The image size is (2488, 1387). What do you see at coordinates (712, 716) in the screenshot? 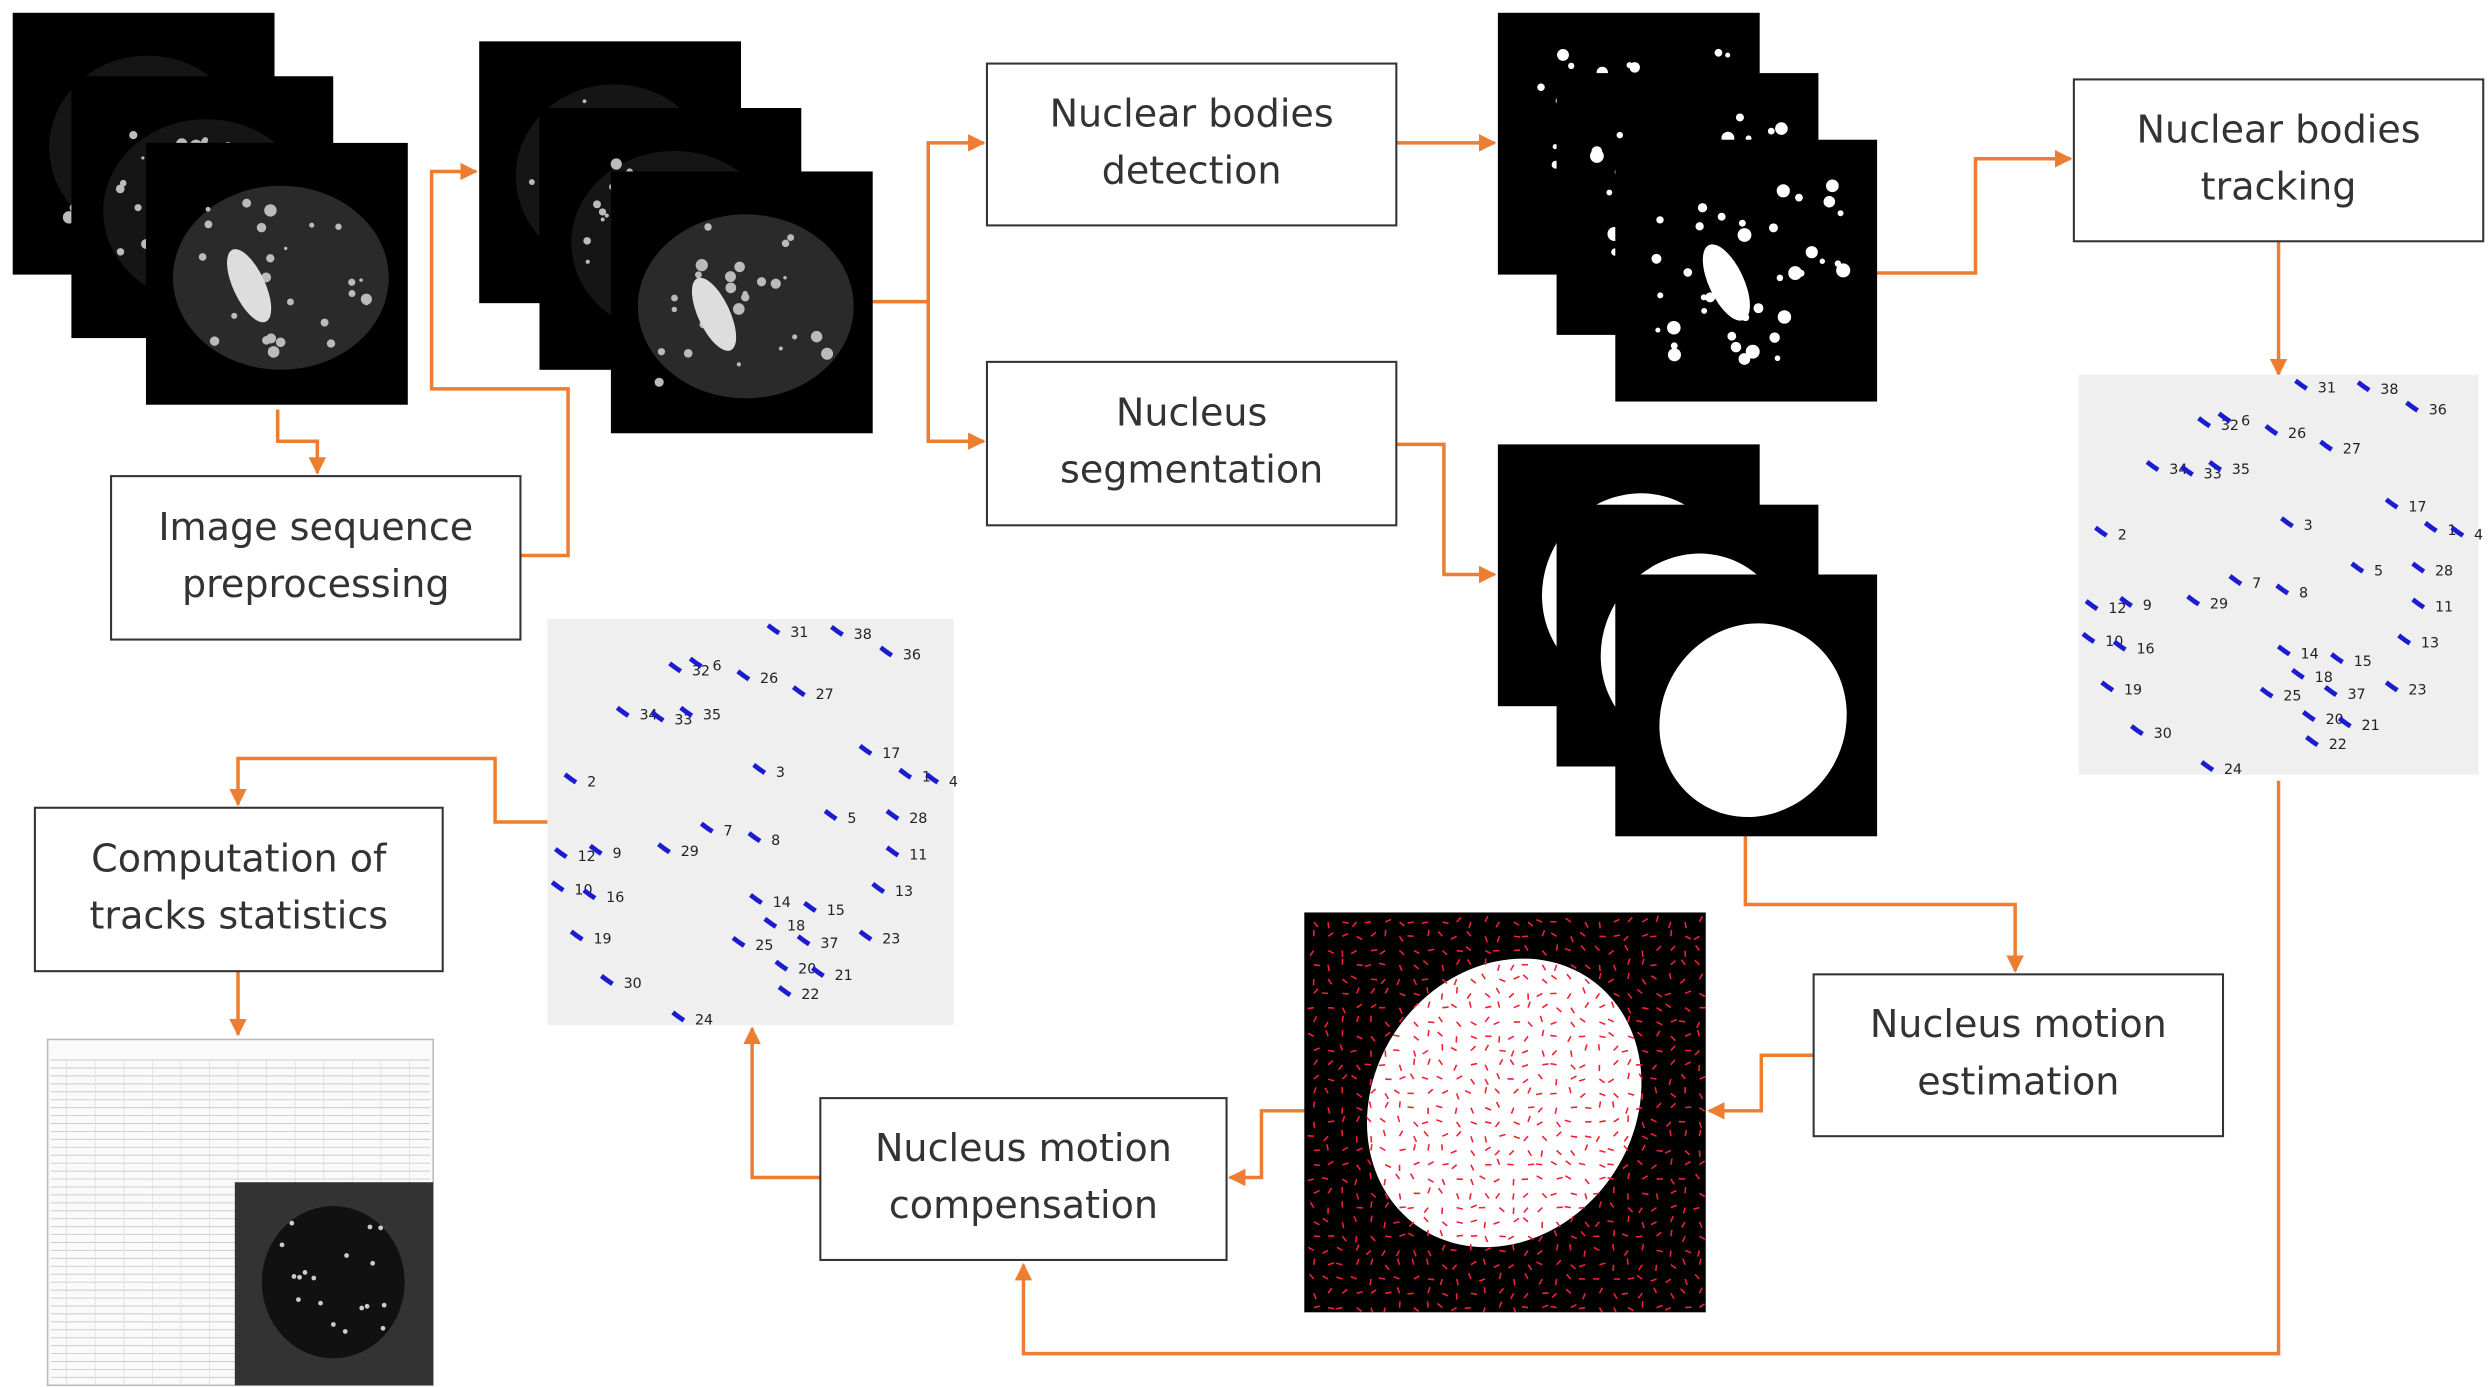
I see `track-label: 35` at bounding box center [712, 716].